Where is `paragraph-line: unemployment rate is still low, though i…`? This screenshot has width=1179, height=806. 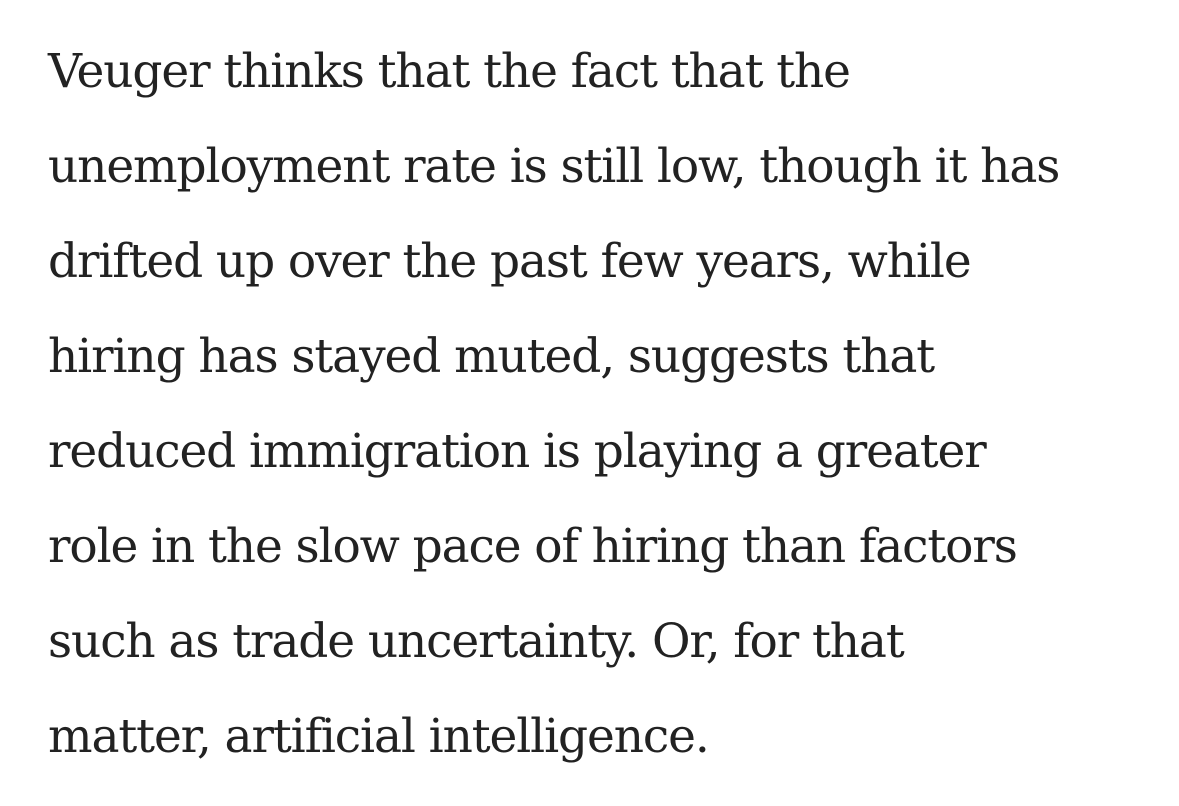
paragraph-line: unemployment rate is still low, though i… is located at coordinates (554, 166).